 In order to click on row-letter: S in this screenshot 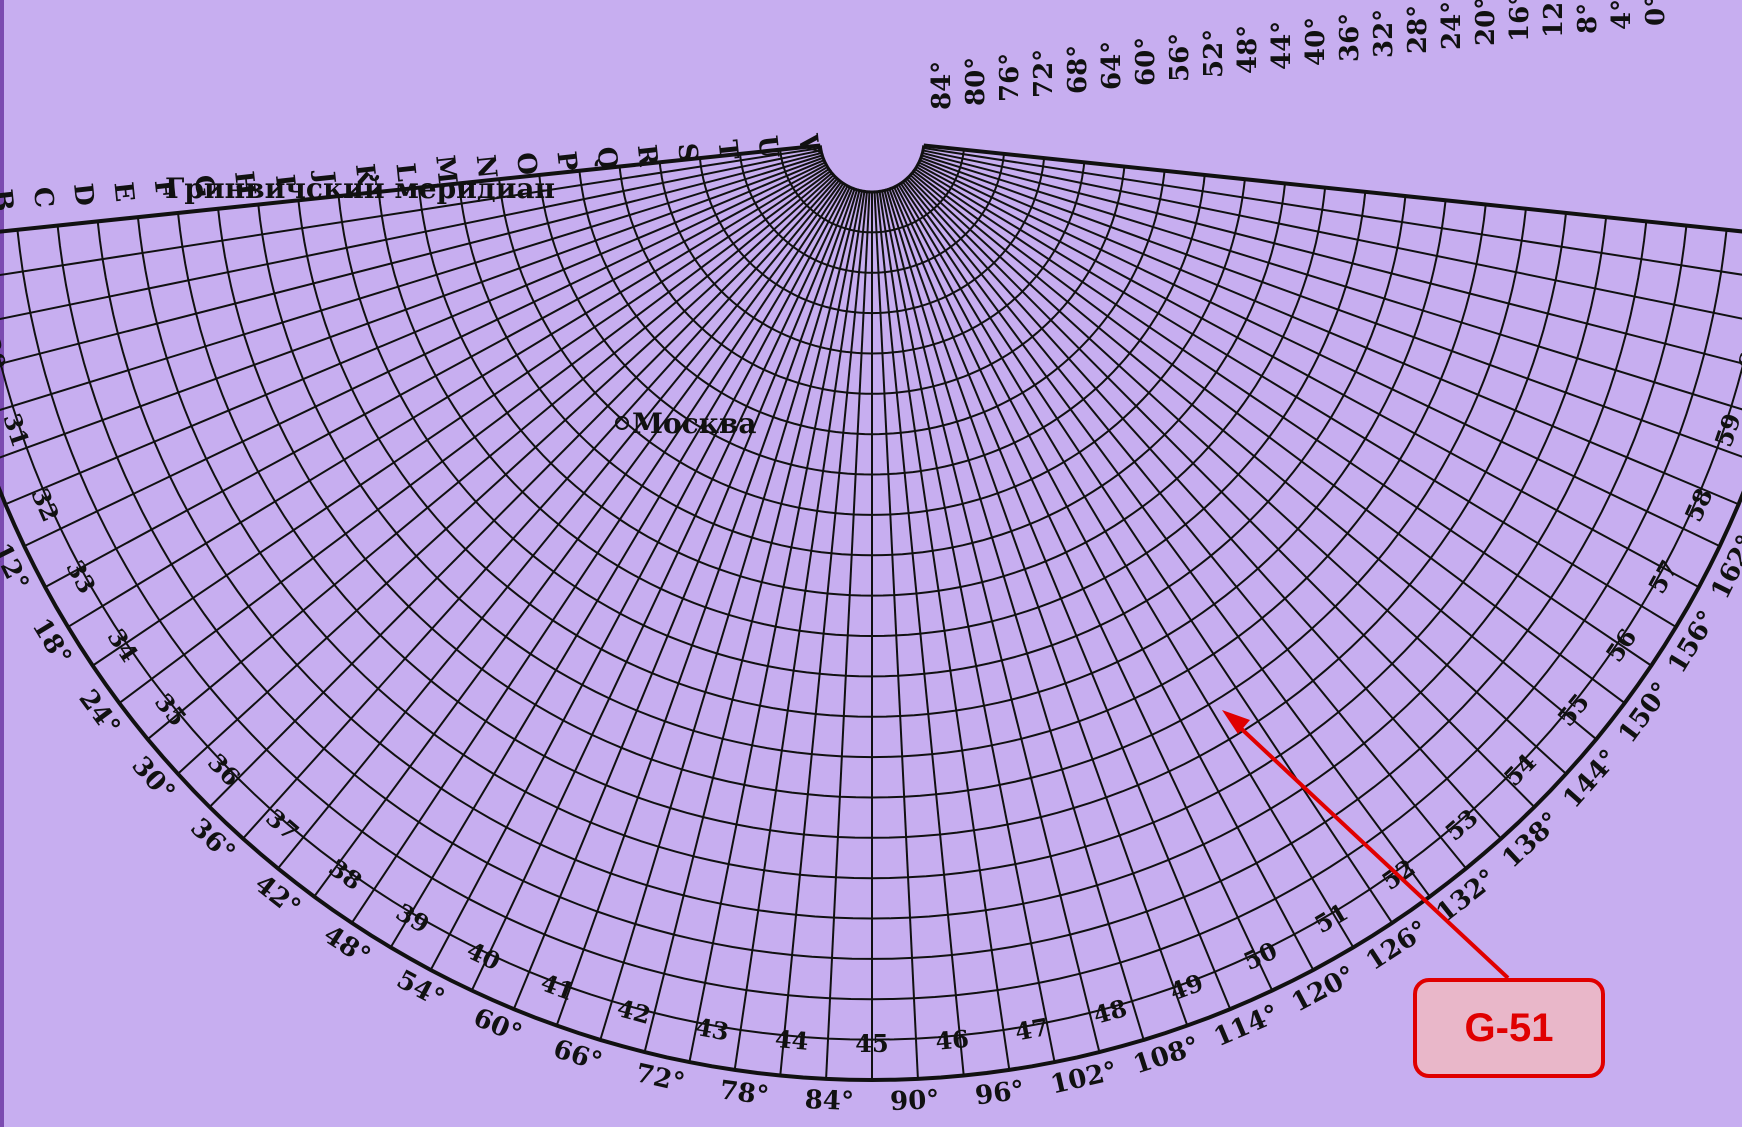, I will do `click(687, 153)`.